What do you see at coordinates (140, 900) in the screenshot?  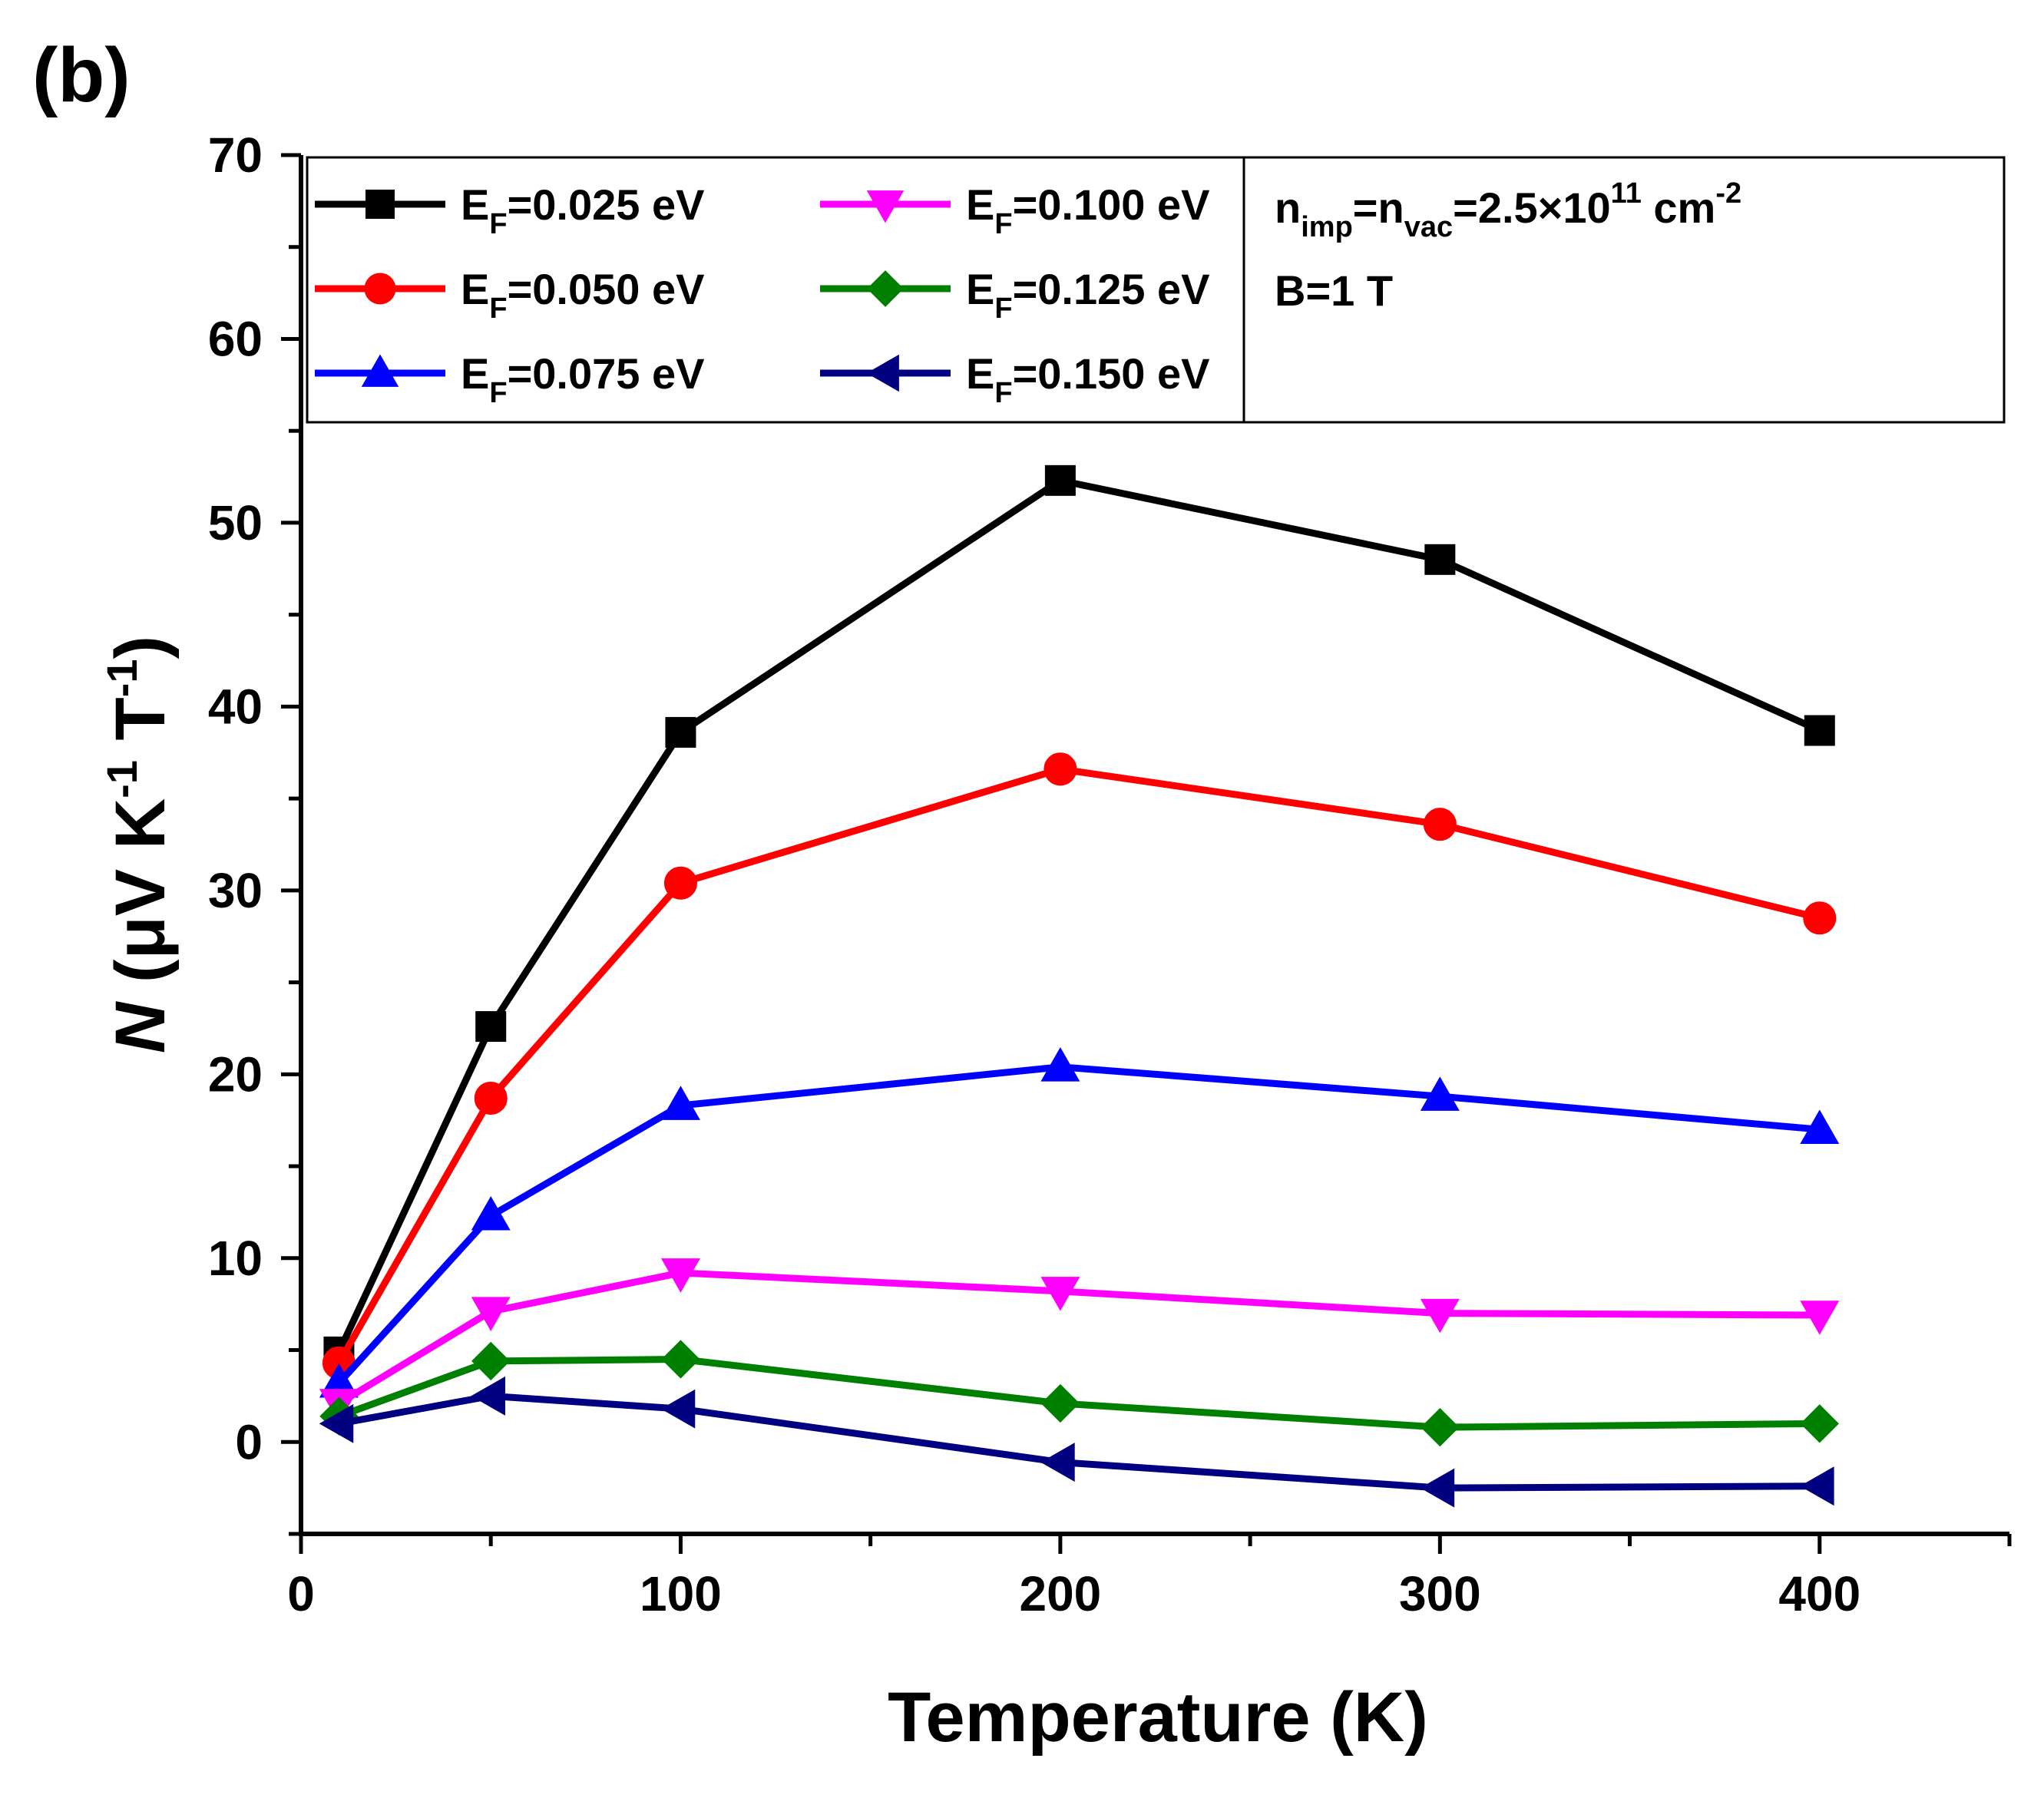 I see `y-axis-units-prefix: (μV K` at bounding box center [140, 900].